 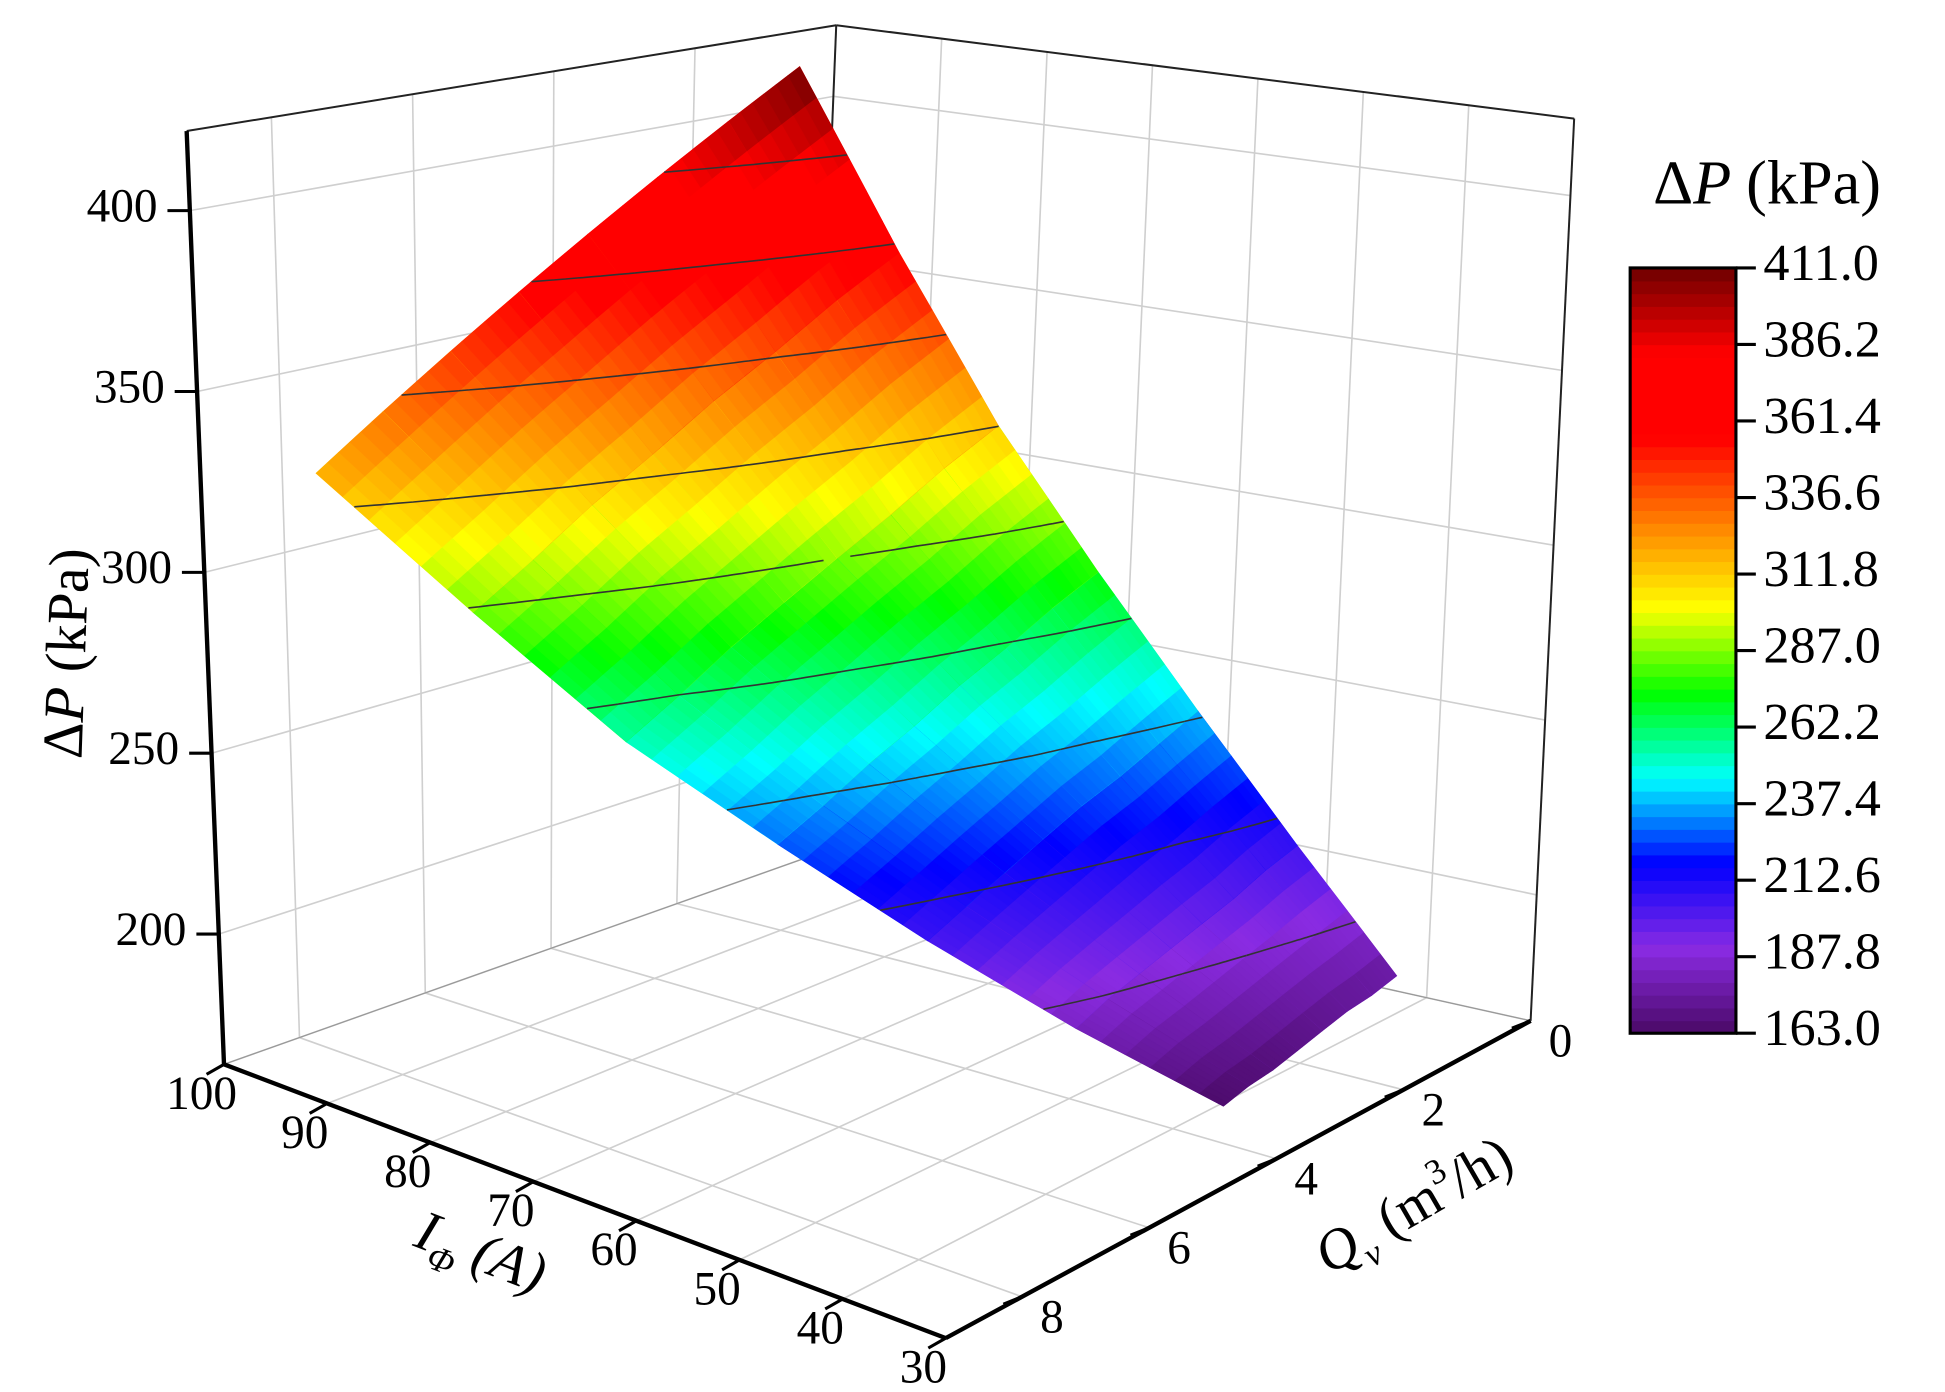 What do you see at coordinates (1822, 416) in the screenshot?
I see `colorbar-tick-label: 361.4` at bounding box center [1822, 416].